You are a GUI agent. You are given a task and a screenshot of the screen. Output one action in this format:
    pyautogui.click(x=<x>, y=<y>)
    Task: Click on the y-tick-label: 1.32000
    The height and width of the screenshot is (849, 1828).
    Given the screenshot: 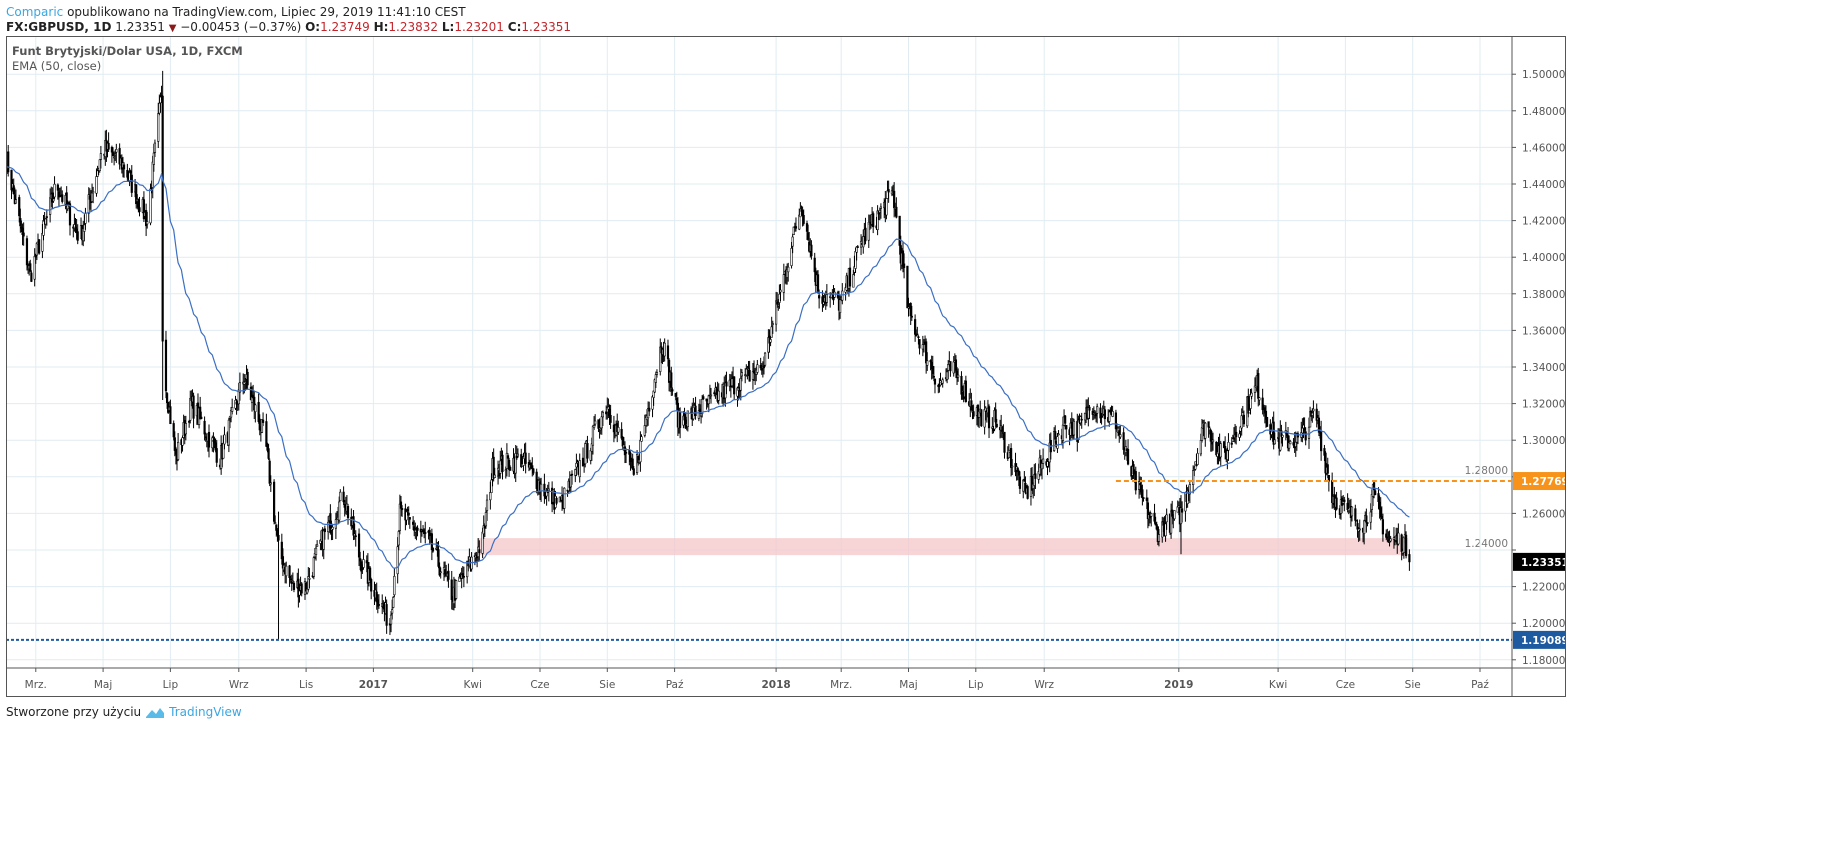 What is the action you would take?
    pyautogui.click(x=1543, y=405)
    